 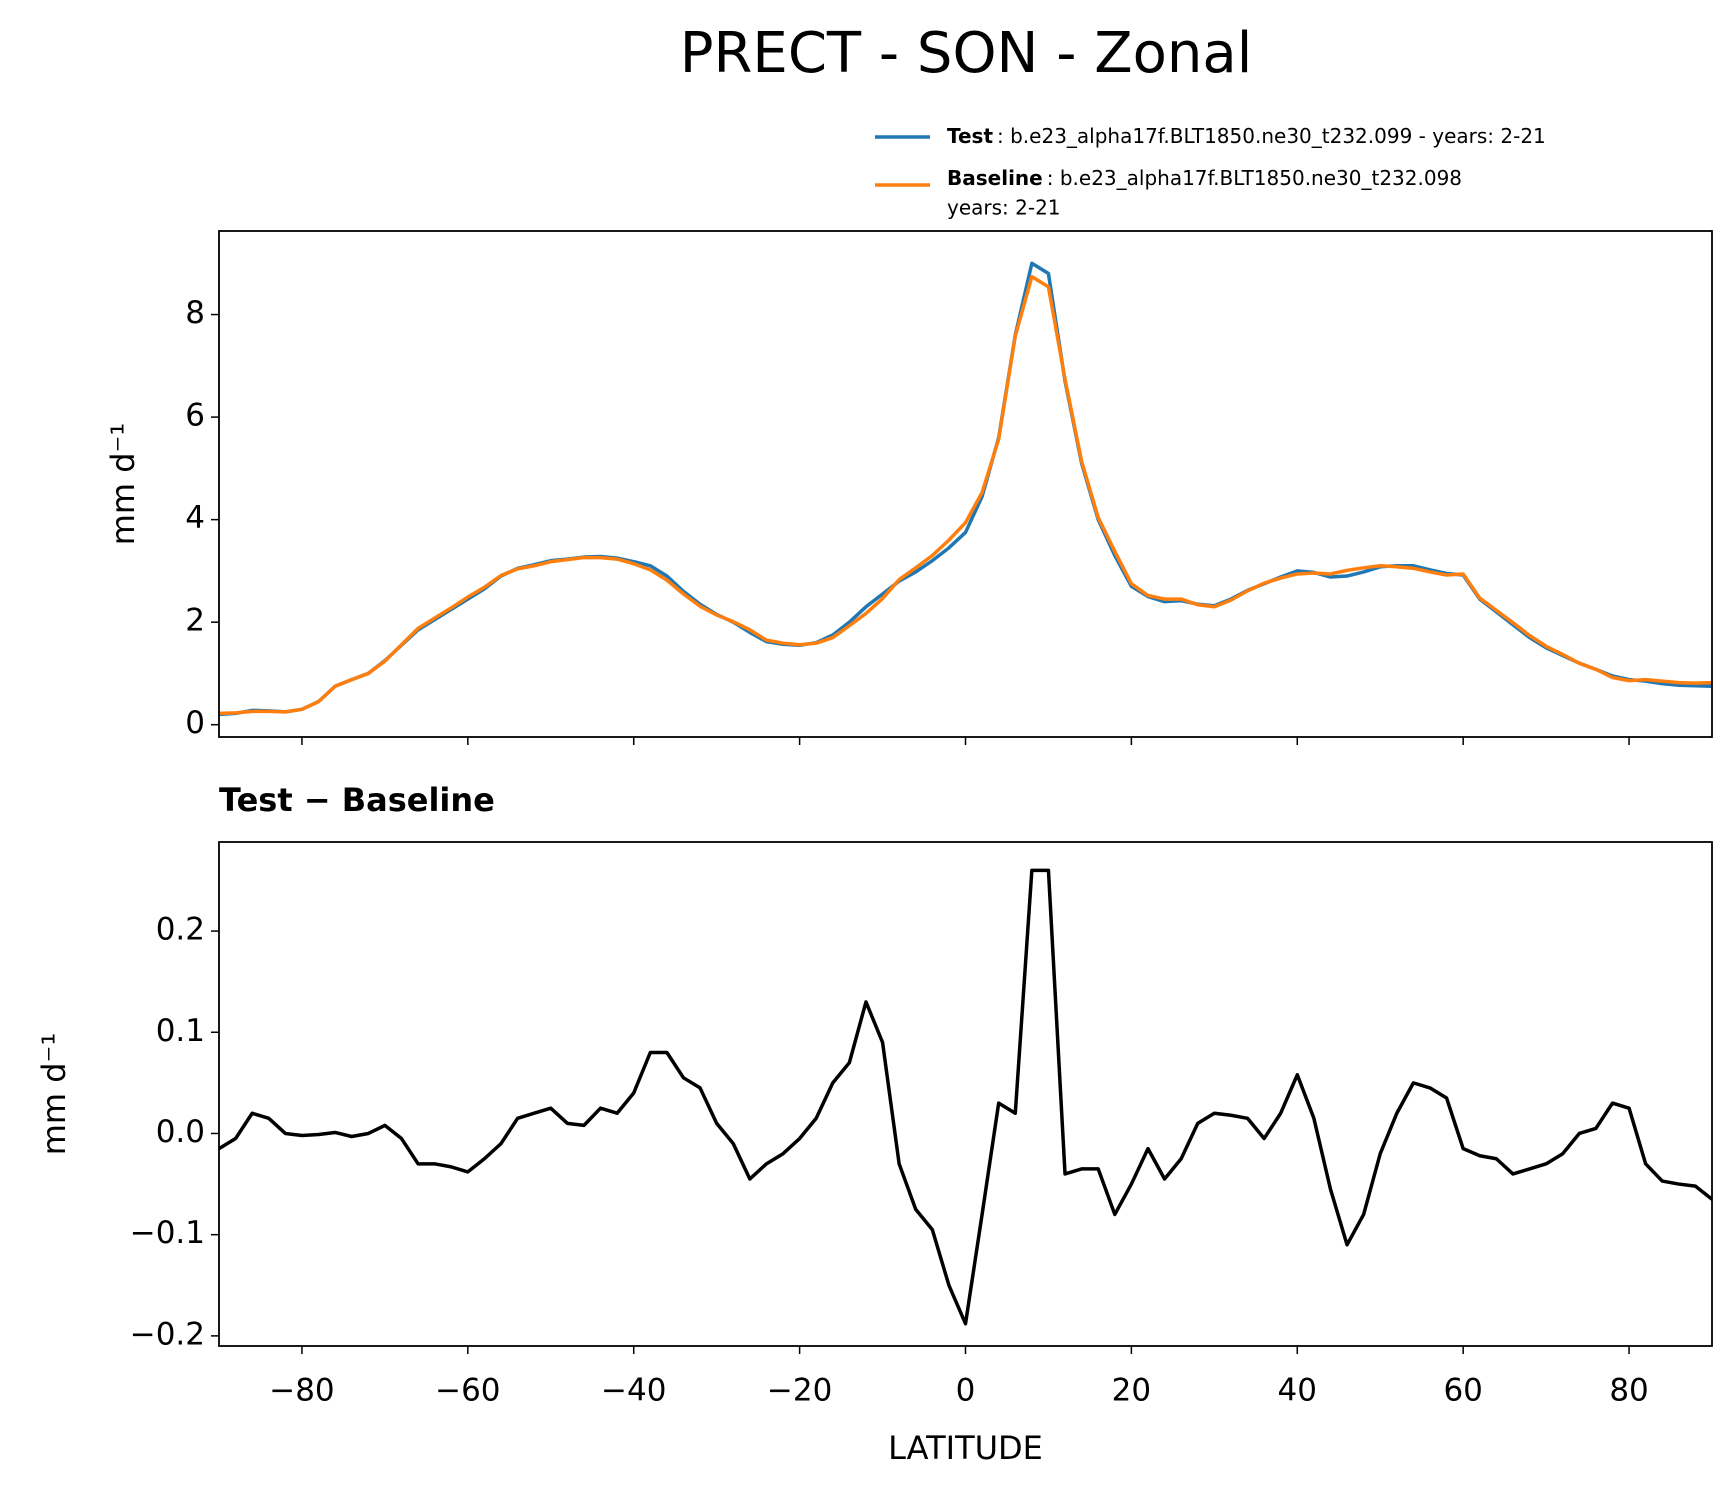 What do you see at coordinates (467, 1391) in the screenshot?
I see `x-tick-label: −60` at bounding box center [467, 1391].